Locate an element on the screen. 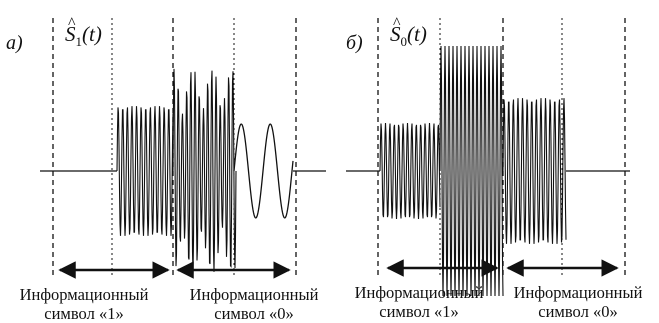 The width and height of the screenshot is (659, 323). panel-b-signal-name: S is located at coordinates (395, 34).